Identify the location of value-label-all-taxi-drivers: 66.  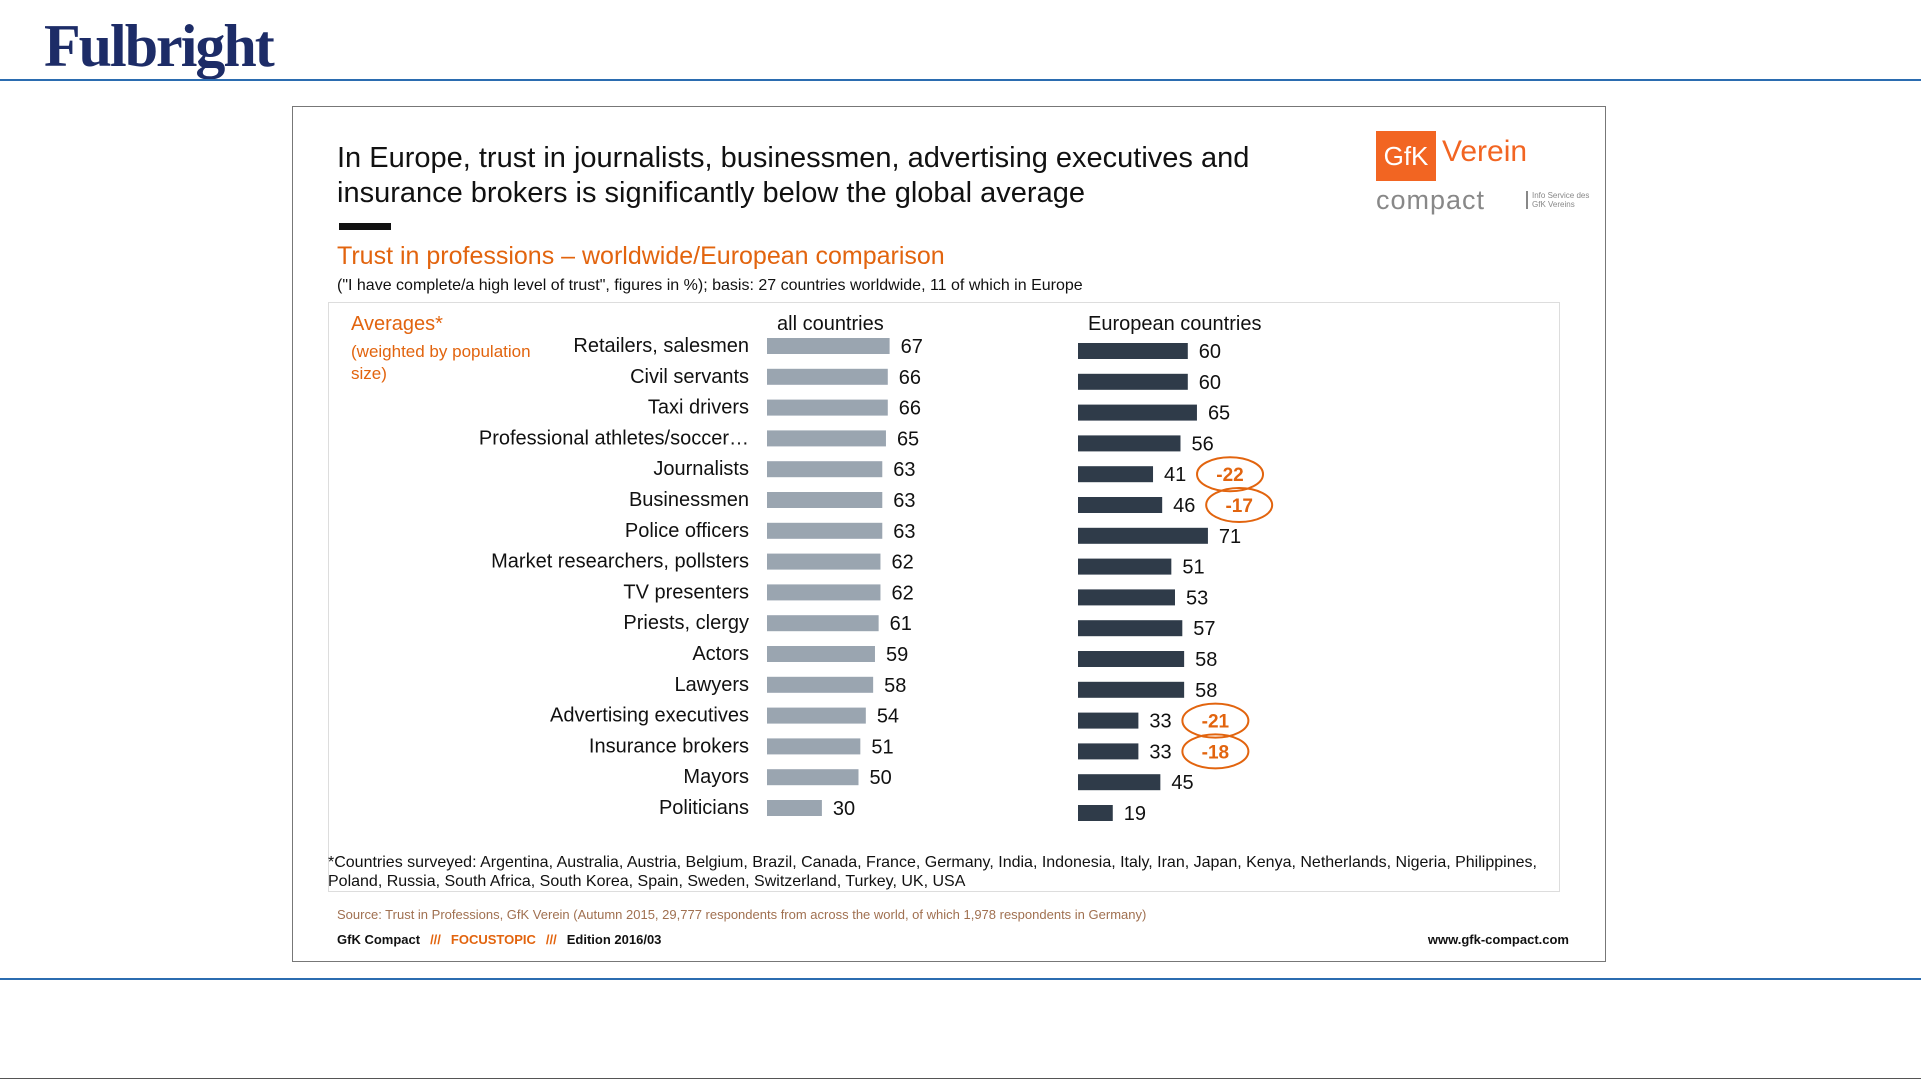
(910, 409).